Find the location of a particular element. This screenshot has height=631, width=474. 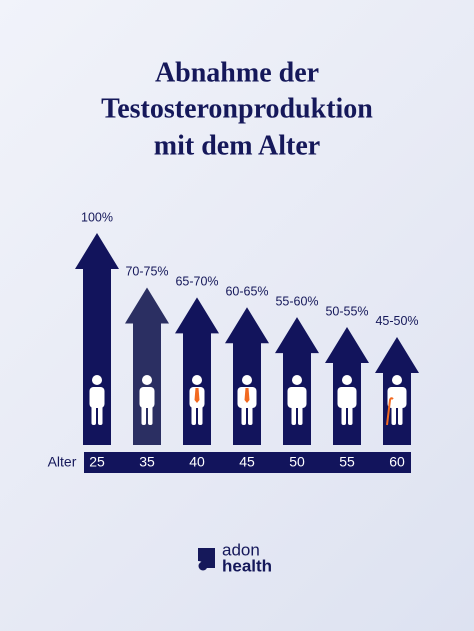

chart-title: Abnahme der is located at coordinates (237, 72).